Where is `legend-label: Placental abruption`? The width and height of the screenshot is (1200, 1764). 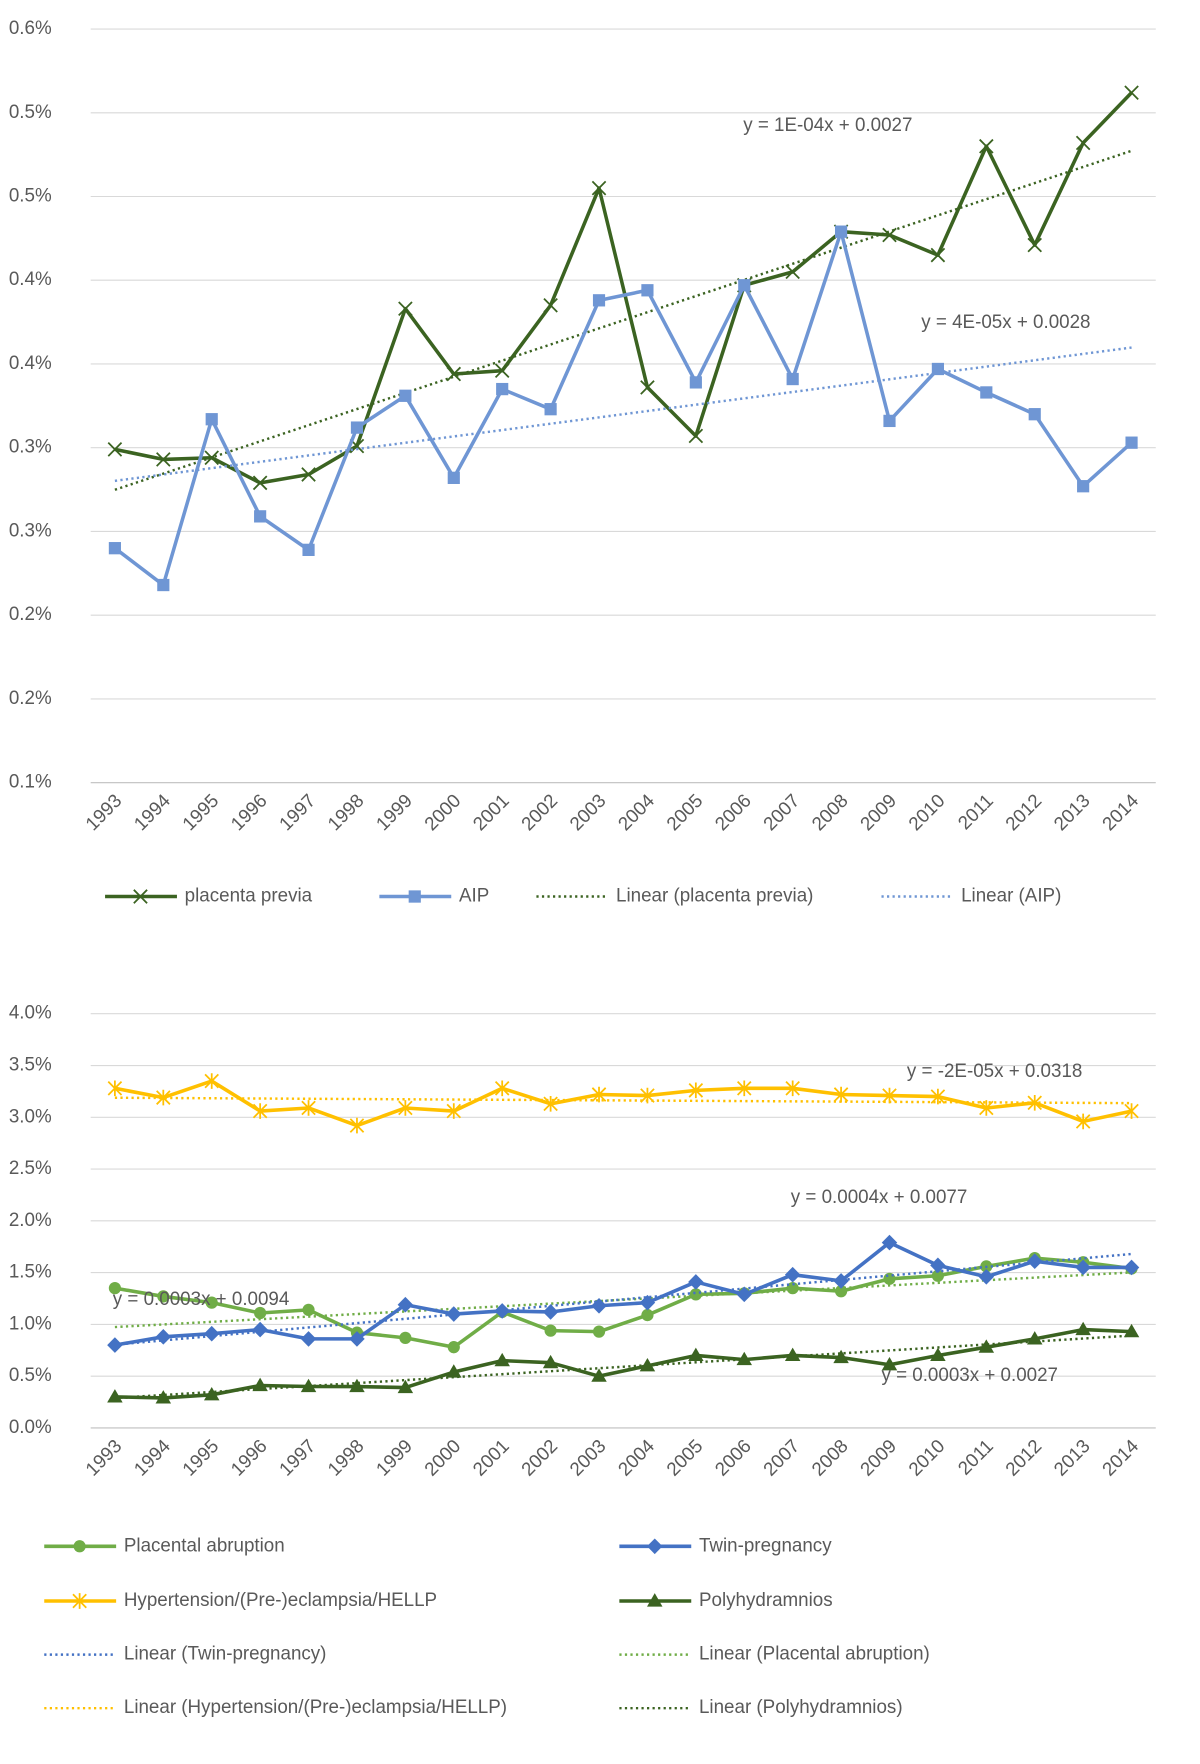 legend-label: Placental abruption is located at coordinates (204, 1545).